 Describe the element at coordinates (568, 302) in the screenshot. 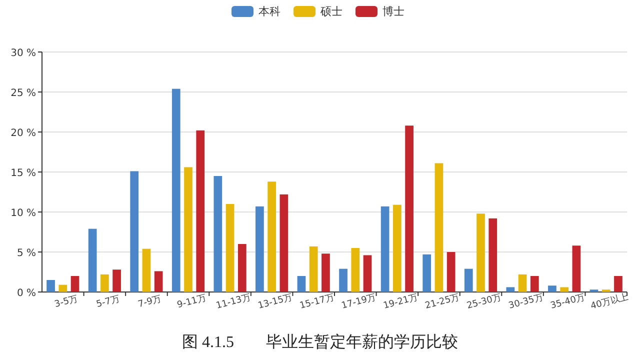

I see `x-tick-label: 35-40万` at that location.